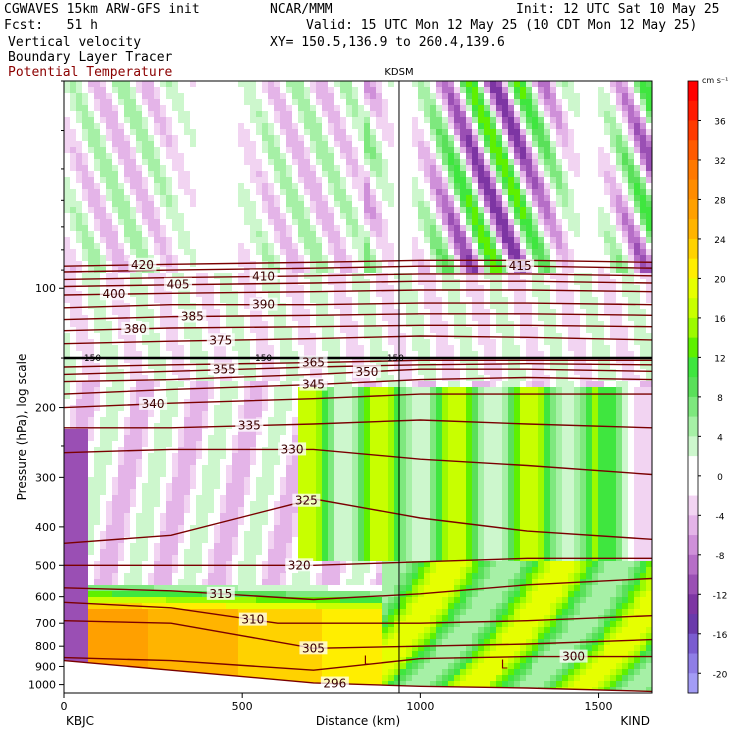 Image resolution: width=740 pixels, height=740 pixels. Describe the element at coordinates (263, 305) in the screenshot. I see `theta-label-390: 390` at that location.